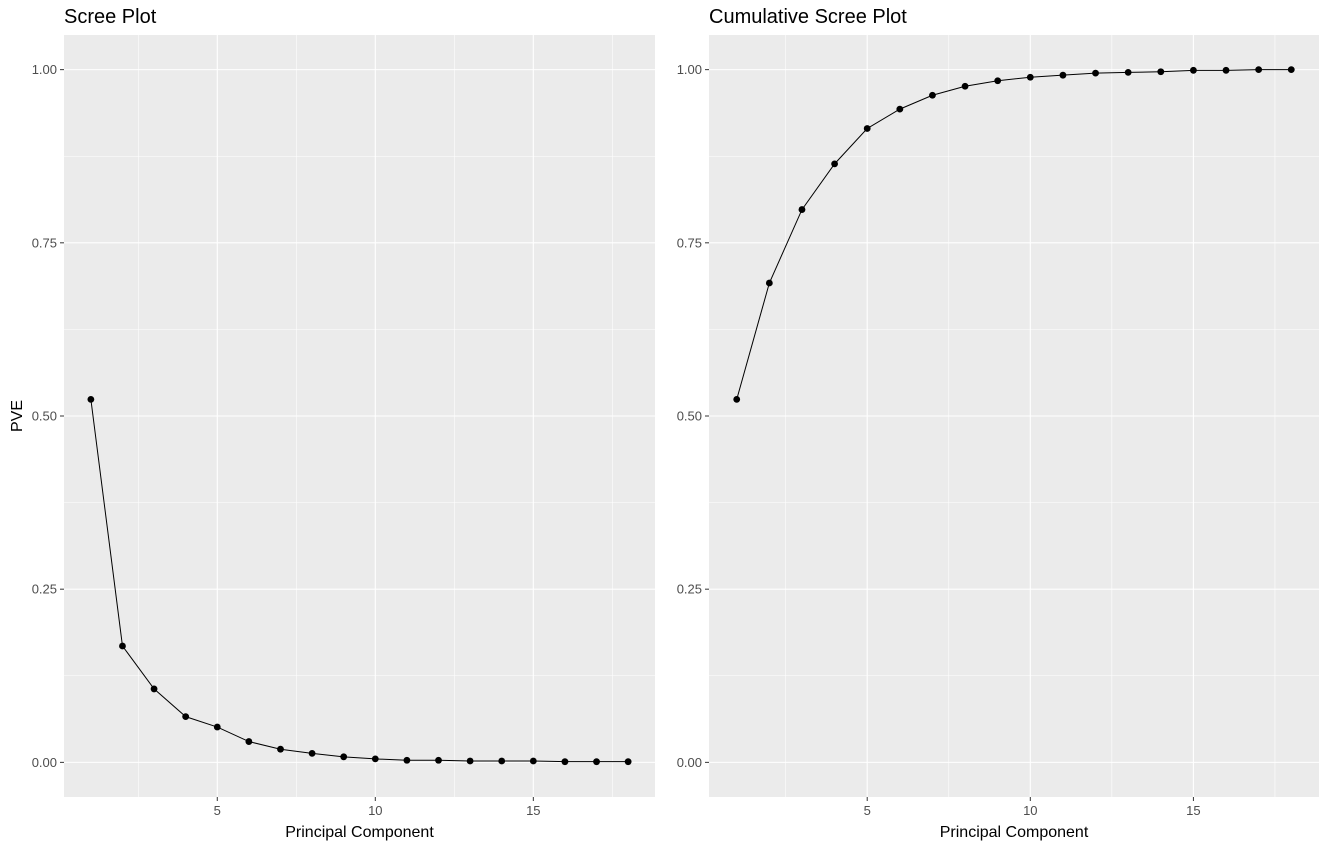  Describe the element at coordinates (110, 17) in the screenshot. I see `chart-title: Scree Plot` at that location.